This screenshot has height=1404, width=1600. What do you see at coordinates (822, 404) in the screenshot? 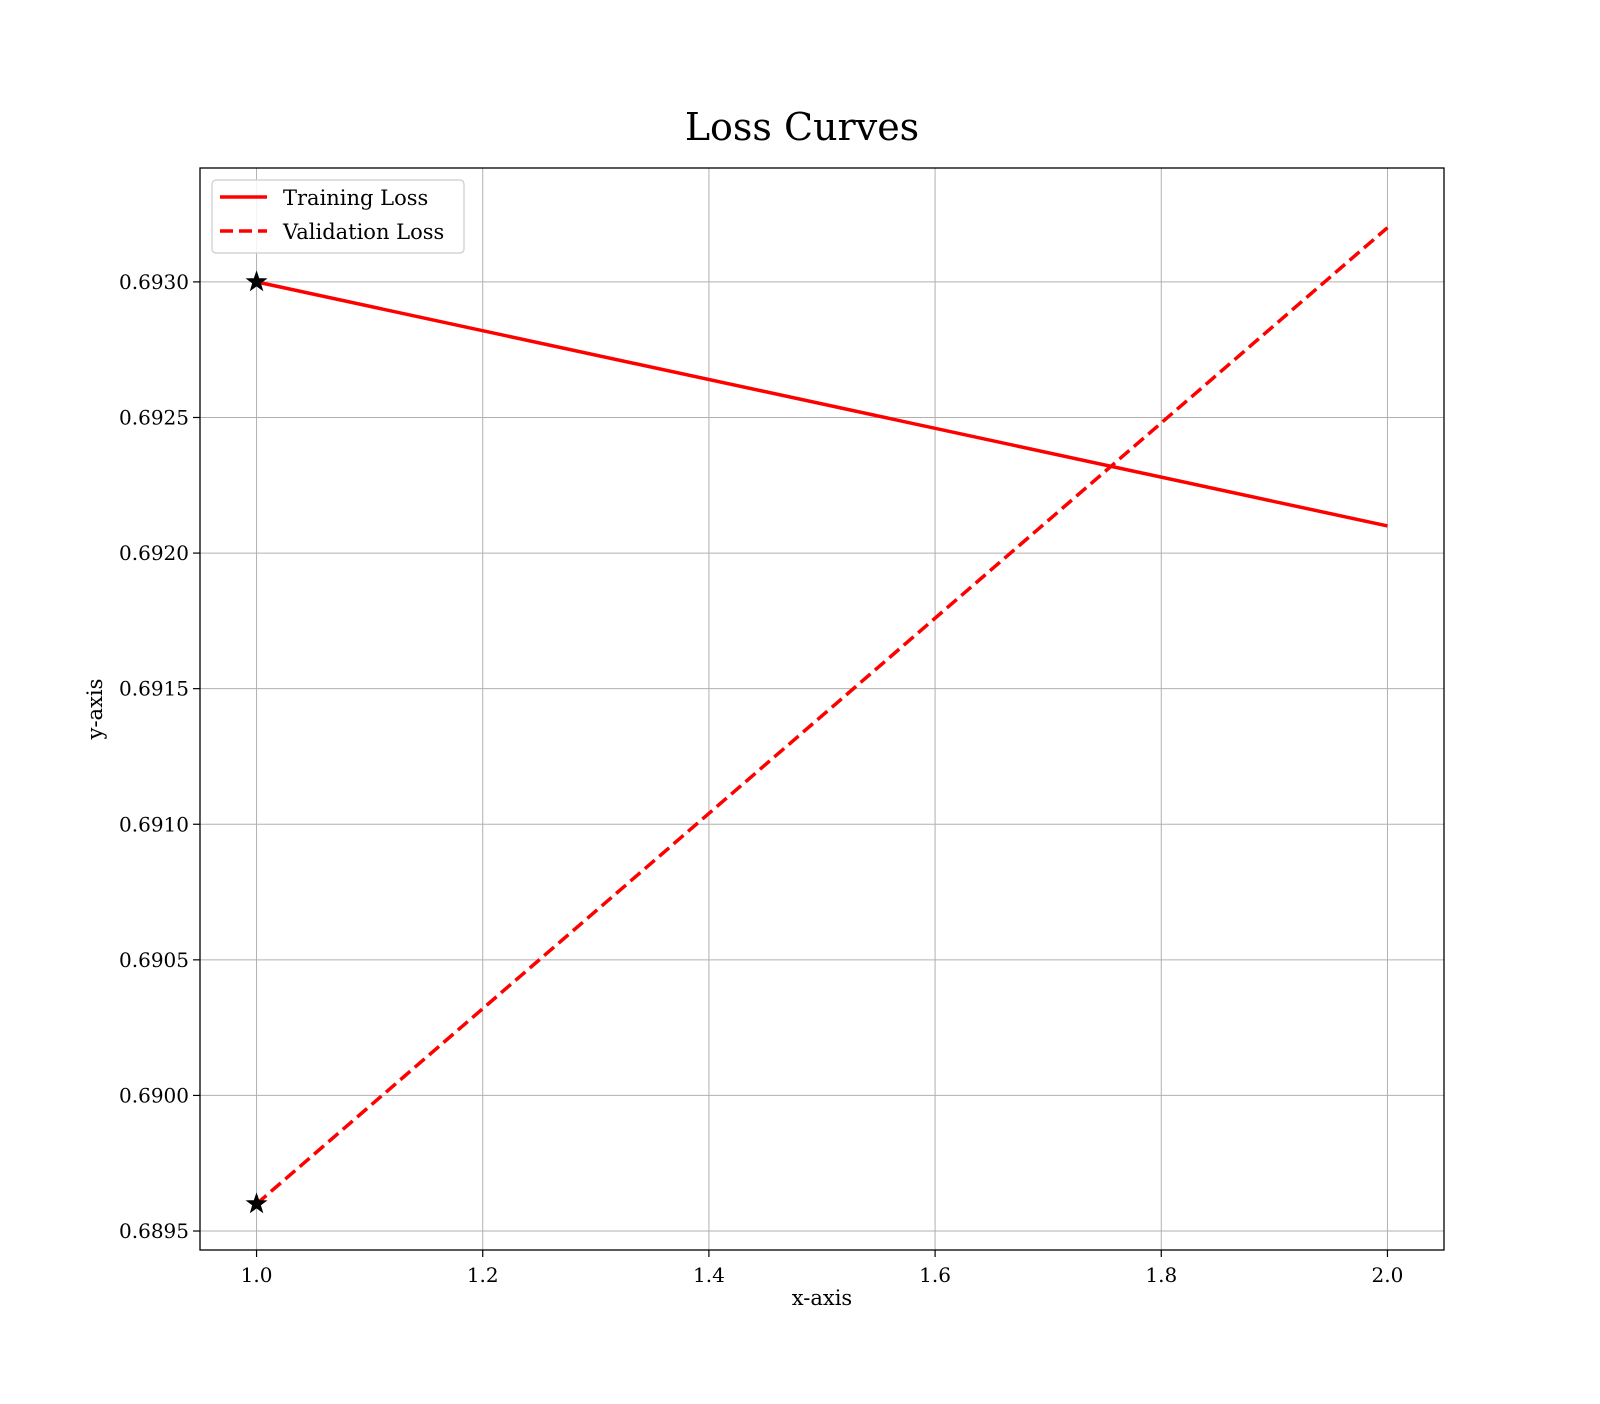
I see `series-line-training-loss` at bounding box center [822, 404].